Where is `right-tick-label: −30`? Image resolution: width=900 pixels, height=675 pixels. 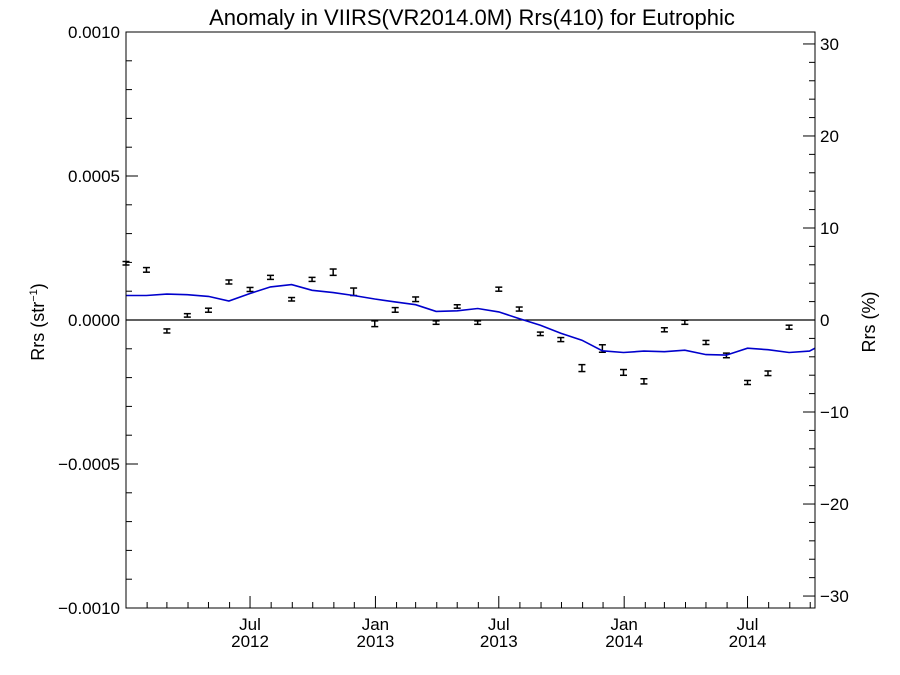 right-tick-label: −30 is located at coordinates (834, 596).